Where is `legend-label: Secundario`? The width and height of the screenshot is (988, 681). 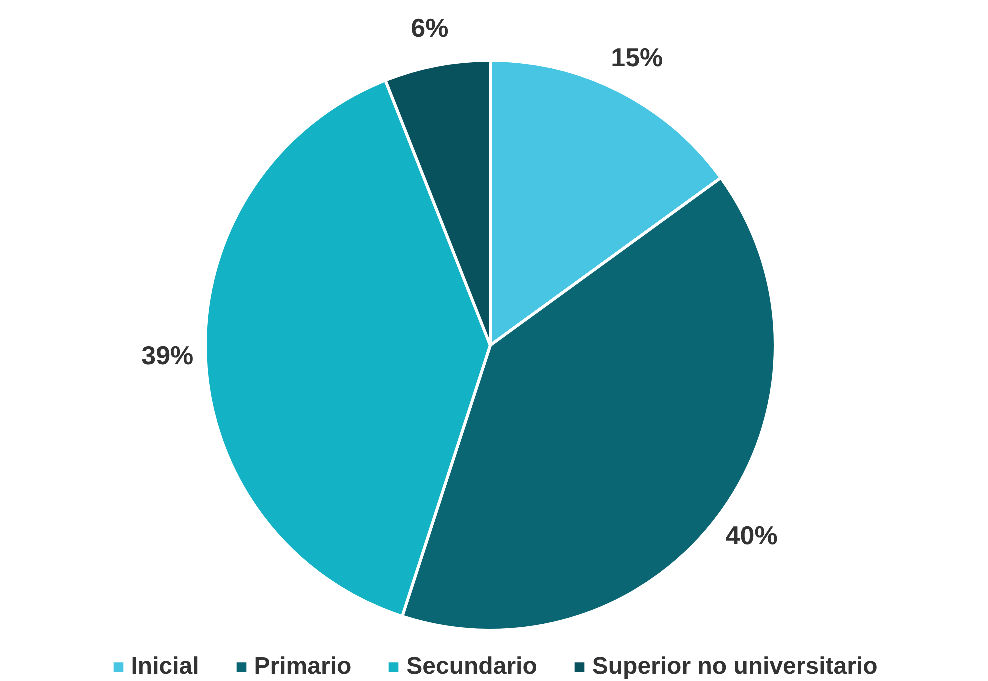 legend-label: Secundario is located at coordinates (472, 667).